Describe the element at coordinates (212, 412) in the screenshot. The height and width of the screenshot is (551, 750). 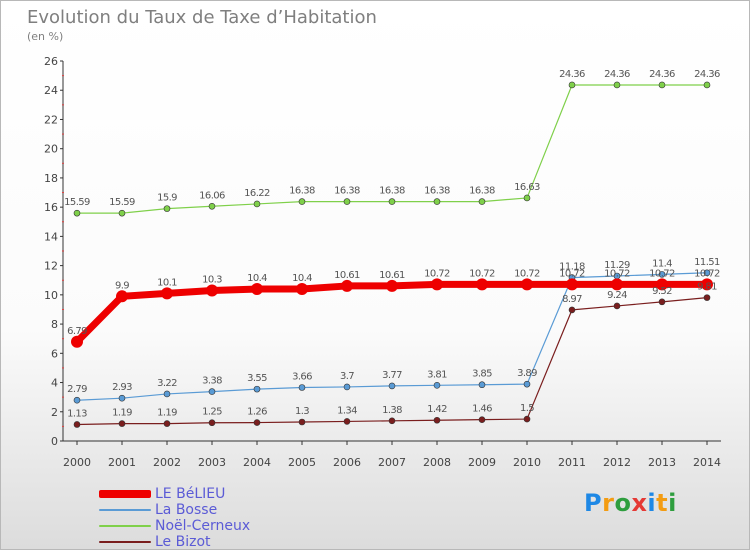
I see `data-label: 1.25` at that location.